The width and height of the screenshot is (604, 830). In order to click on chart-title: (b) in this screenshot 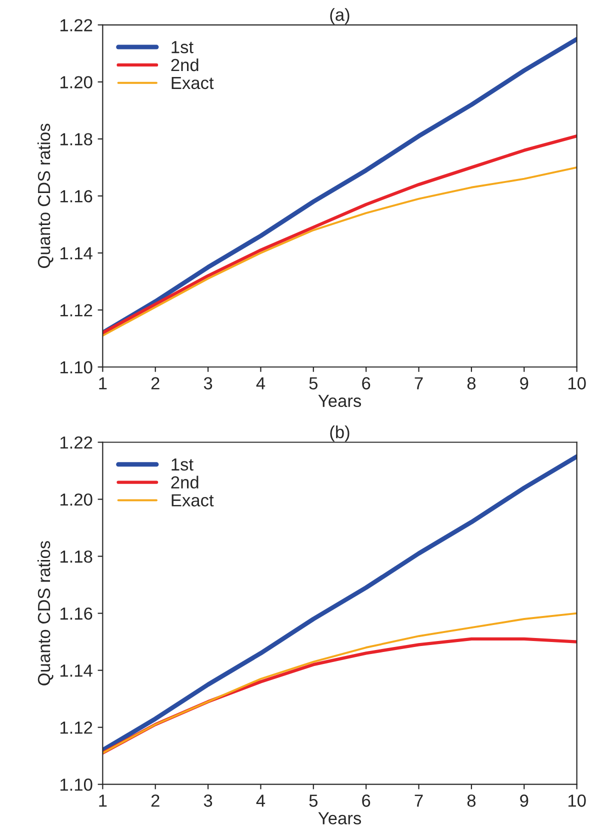, I will do `click(340, 434)`.